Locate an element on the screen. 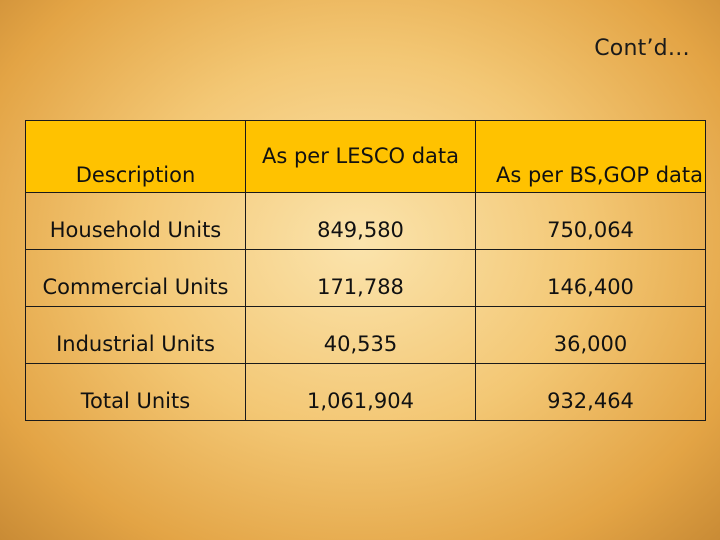  table-row: Household Units 849,580 750,064 is located at coordinates (365, 221).